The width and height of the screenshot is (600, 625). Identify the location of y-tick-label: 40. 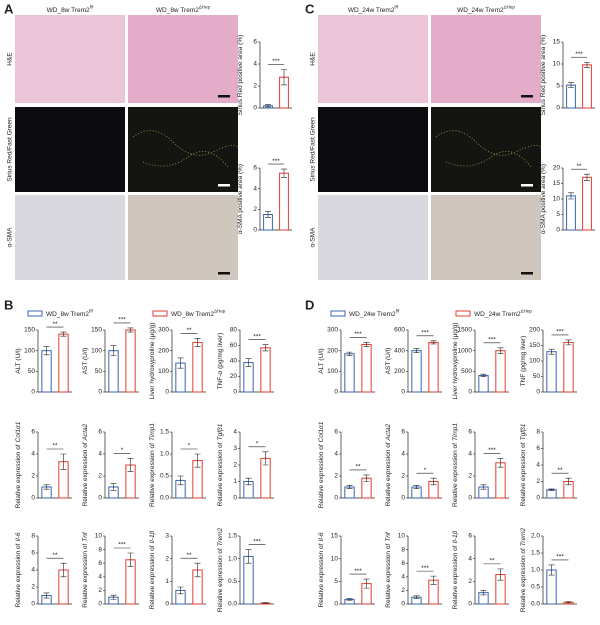
(234, 361).